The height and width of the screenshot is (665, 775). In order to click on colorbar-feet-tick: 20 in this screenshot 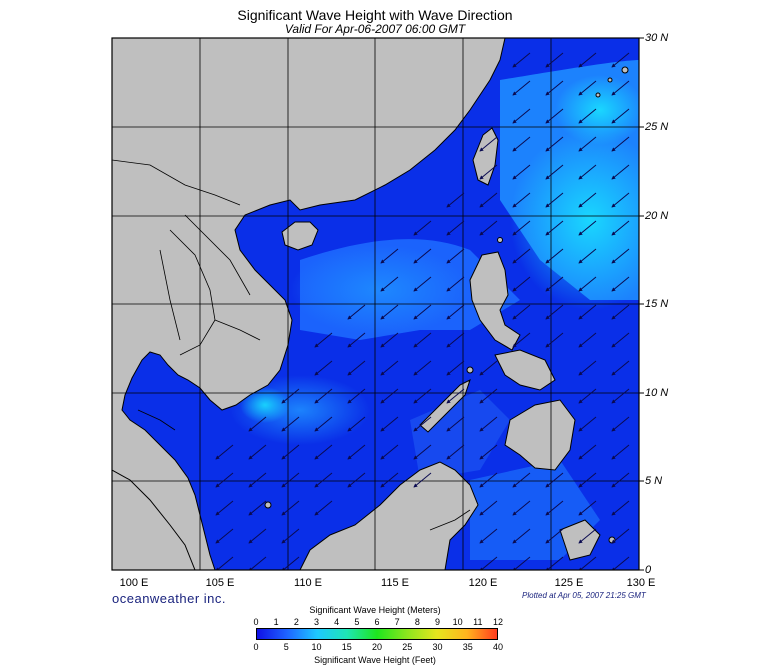, I will do `click(376, 647)`.